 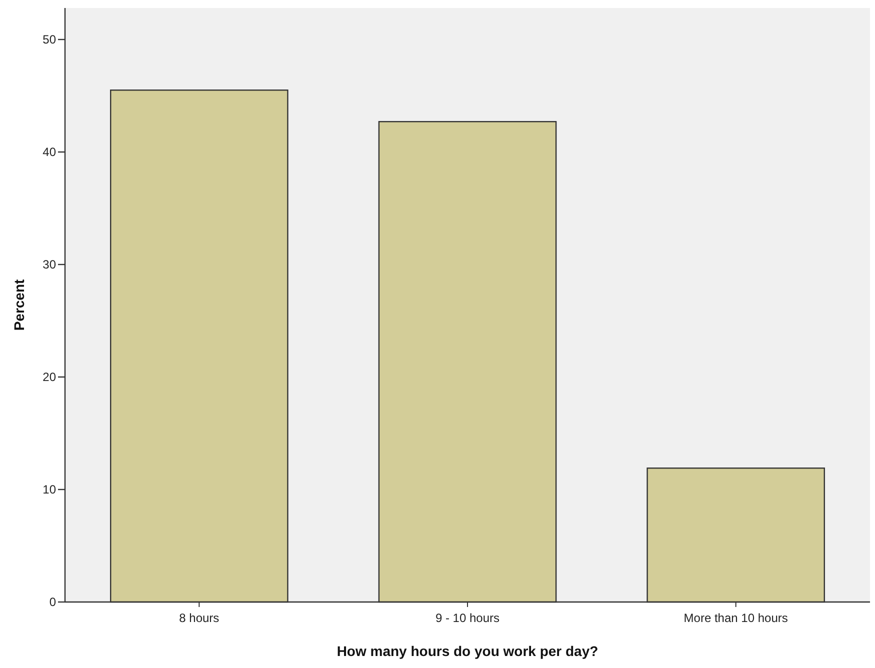 What do you see at coordinates (49, 265) in the screenshot?
I see `y-tick-label: 30` at bounding box center [49, 265].